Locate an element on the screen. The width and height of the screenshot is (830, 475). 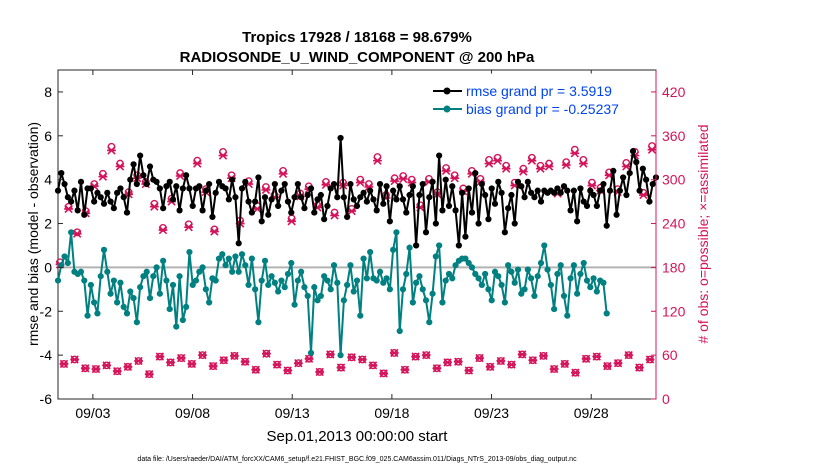
right-axis-tick-label: 360 is located at coordinates (674, 136).